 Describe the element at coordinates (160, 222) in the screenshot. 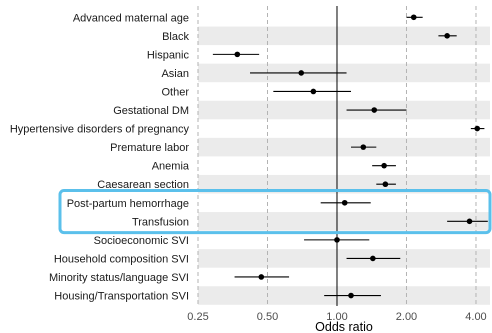

I see `row-label: Transfusion` at that location.